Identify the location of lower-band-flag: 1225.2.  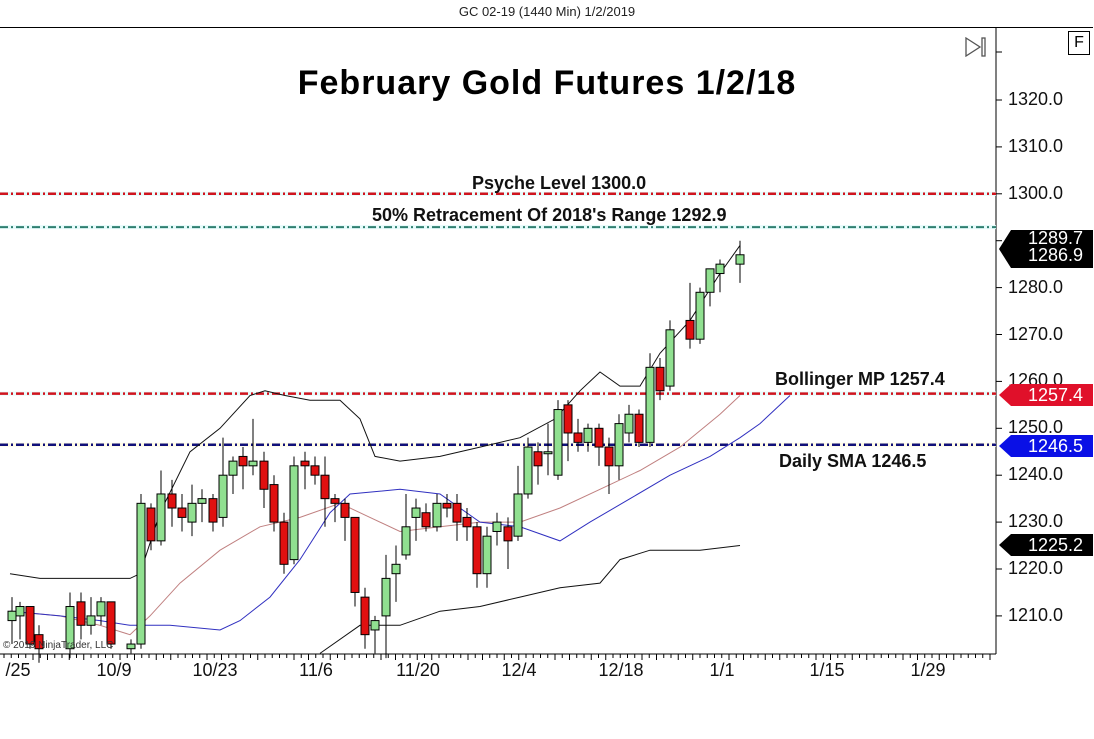
(1046, 545).